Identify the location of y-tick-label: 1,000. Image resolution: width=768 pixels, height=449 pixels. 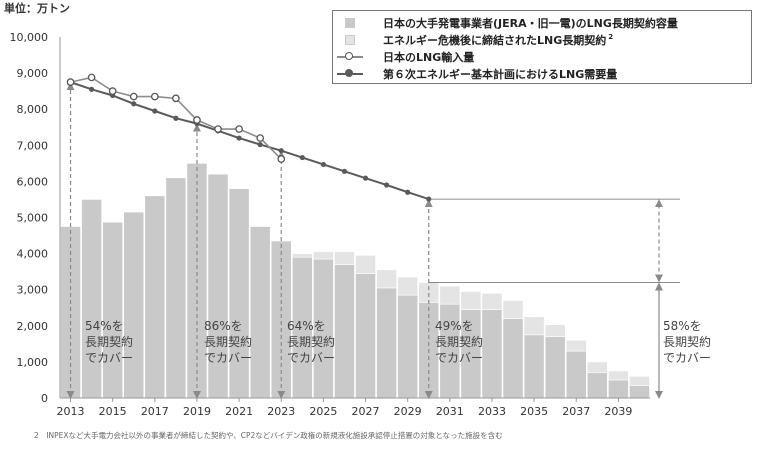
(33, 362).